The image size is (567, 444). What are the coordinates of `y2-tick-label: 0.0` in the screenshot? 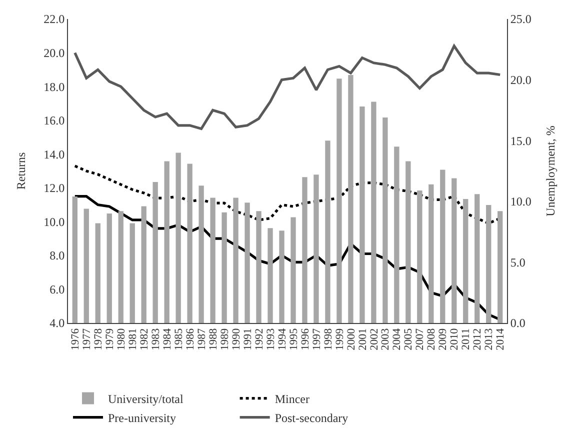 It's located at (518, 323).